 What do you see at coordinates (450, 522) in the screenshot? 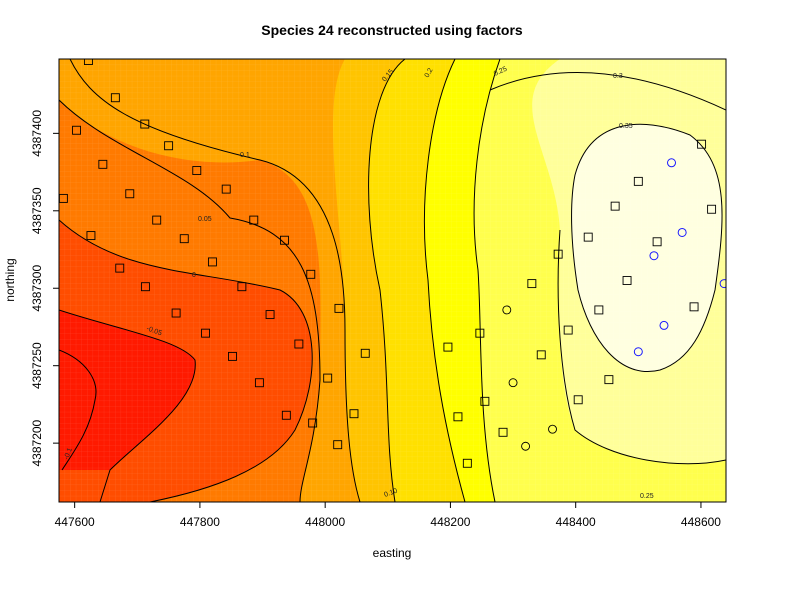
I see `x-tick-label: 448200` at bounding box center [450, 522].